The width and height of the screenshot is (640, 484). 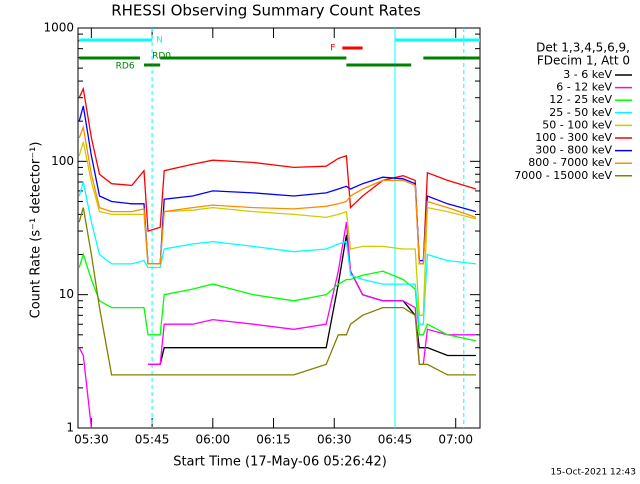 I want to click on legend-label: 7000 - 15000 keV, so click(x=563, y=175).